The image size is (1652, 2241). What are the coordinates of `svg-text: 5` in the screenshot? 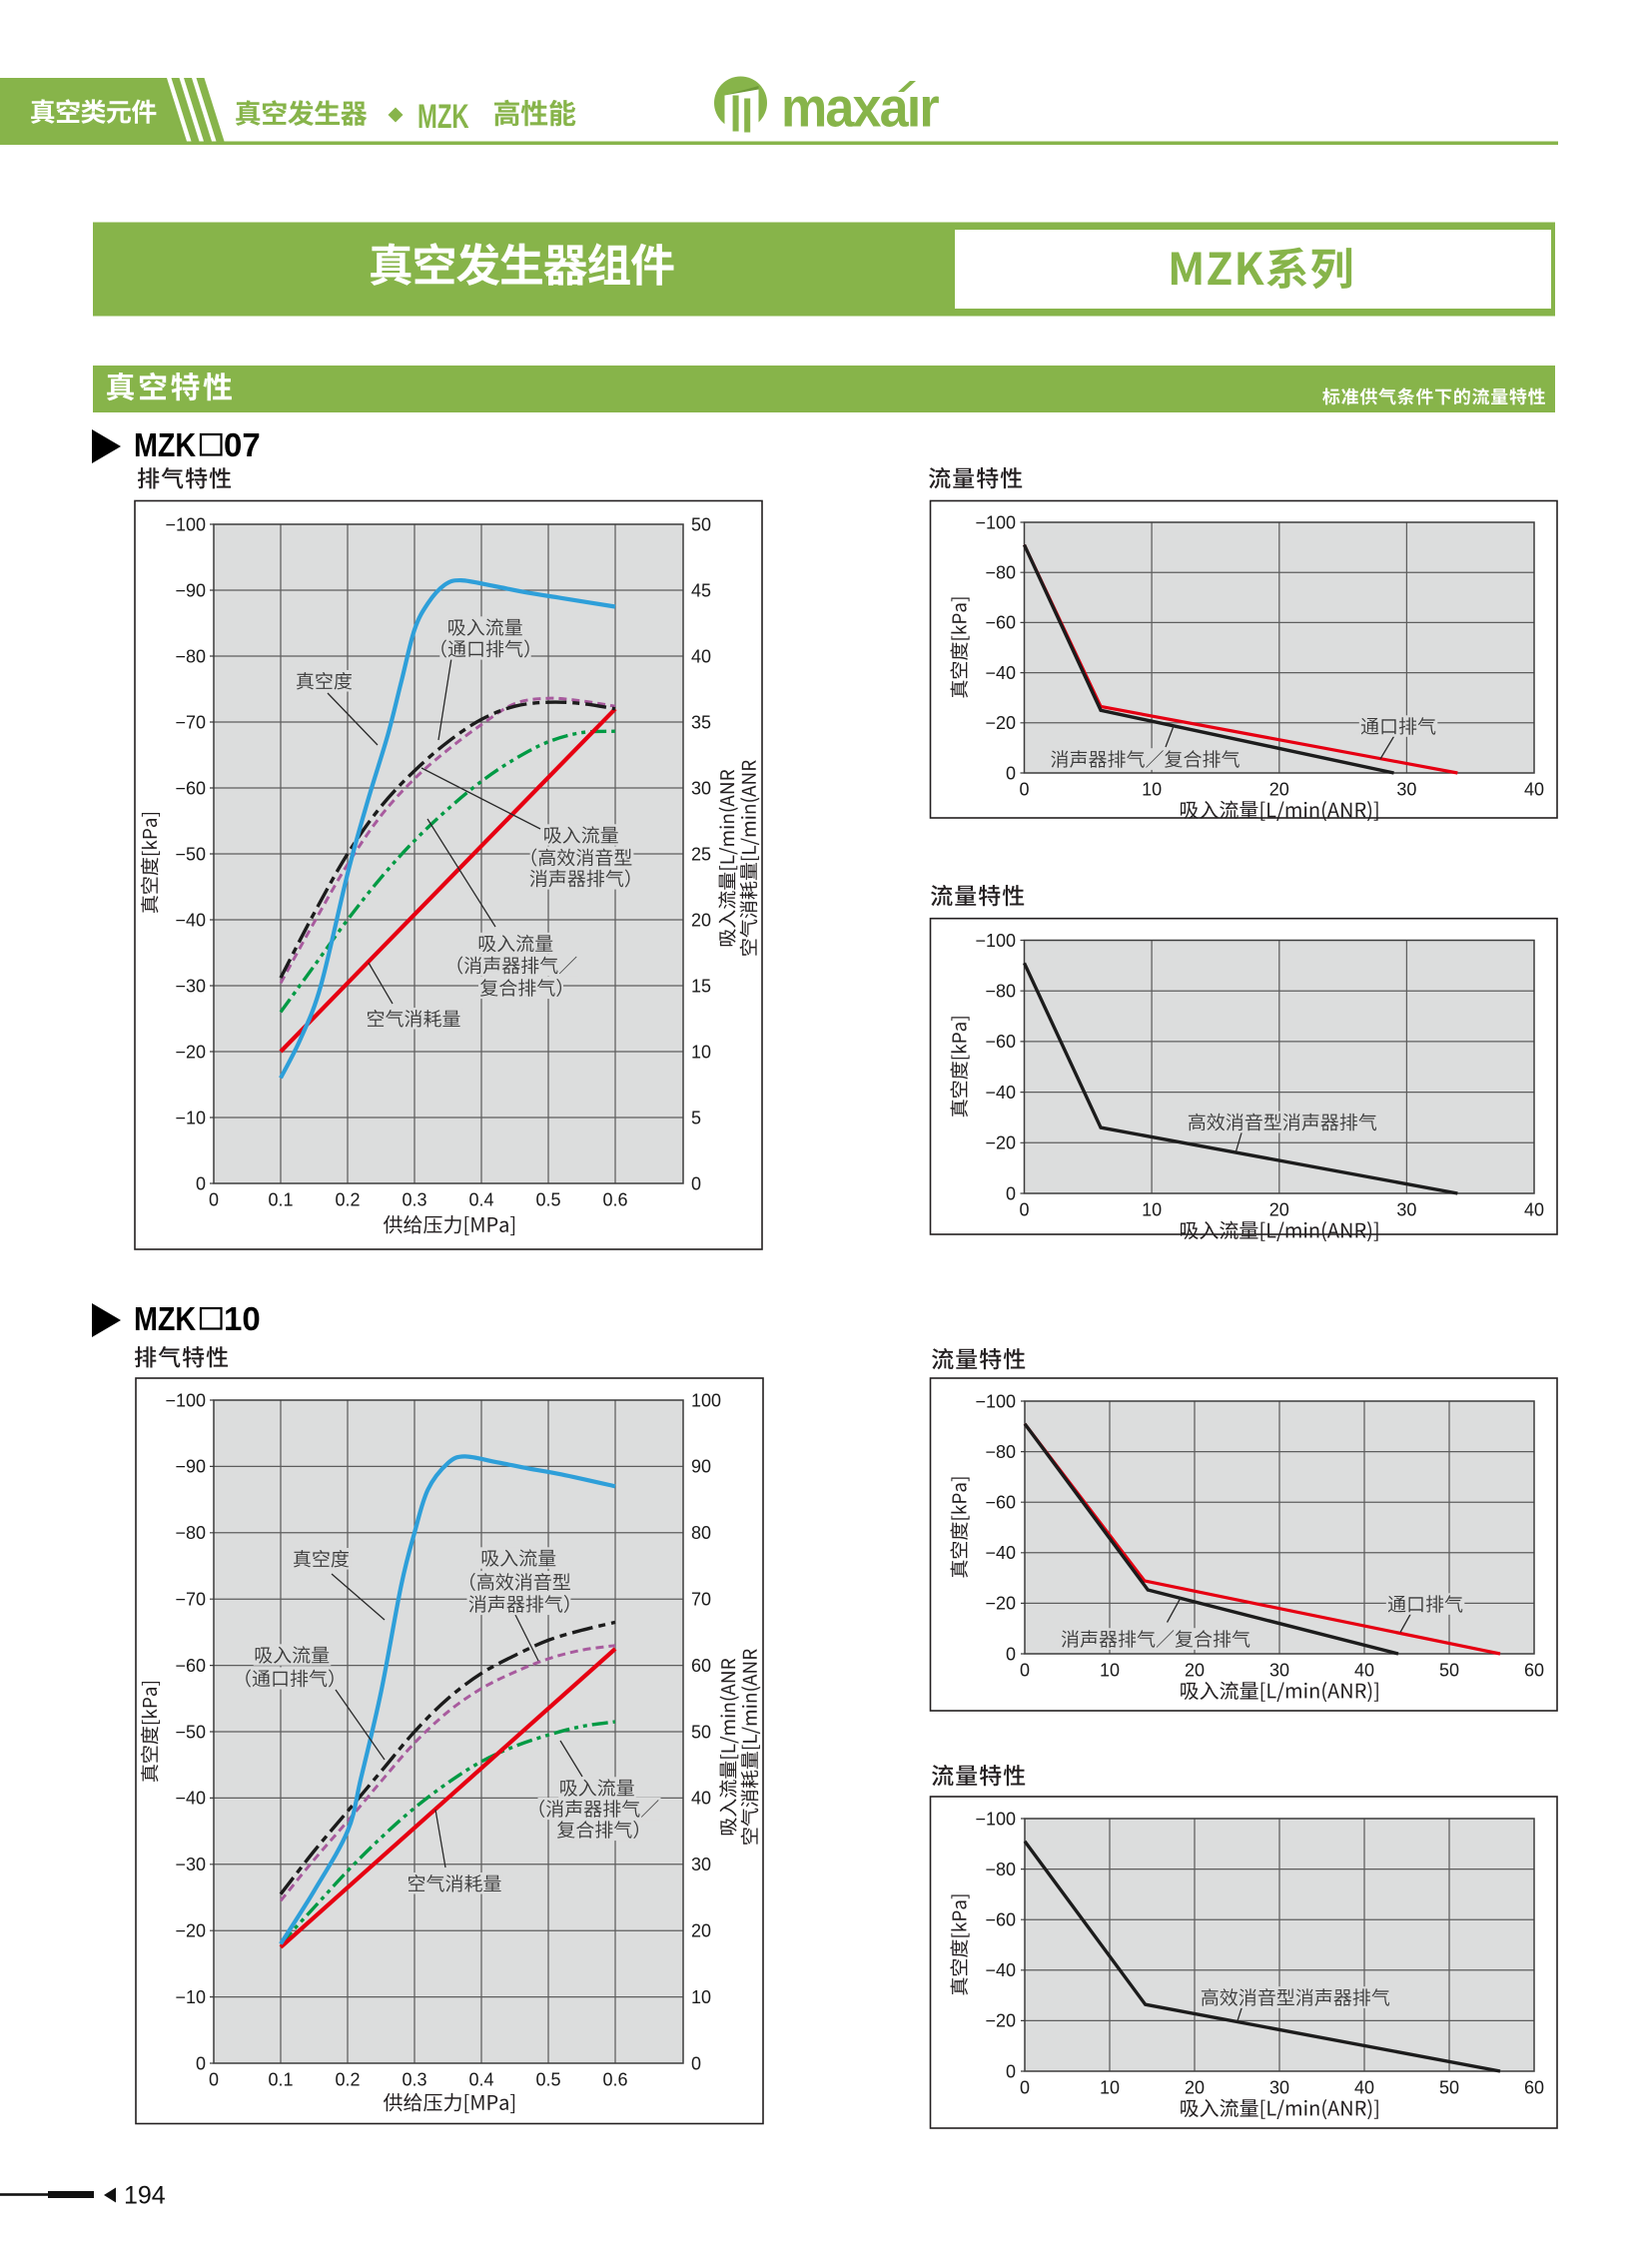 It's located at (696, 1117).